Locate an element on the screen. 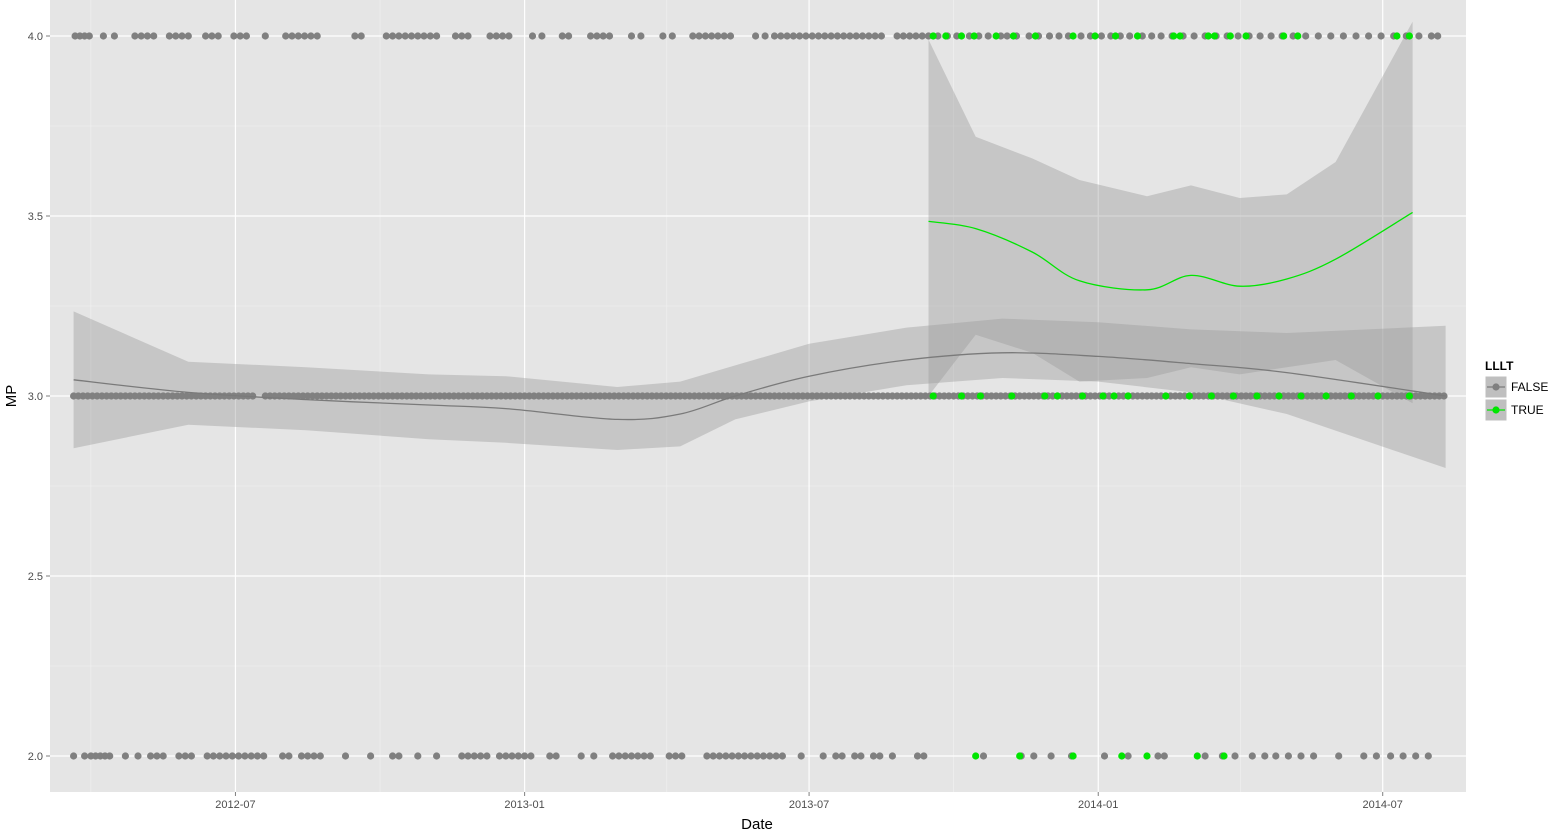 This screenshot has height=833, width=1553. y-tick-label: 3.0 is located at coordinates (35, 397).